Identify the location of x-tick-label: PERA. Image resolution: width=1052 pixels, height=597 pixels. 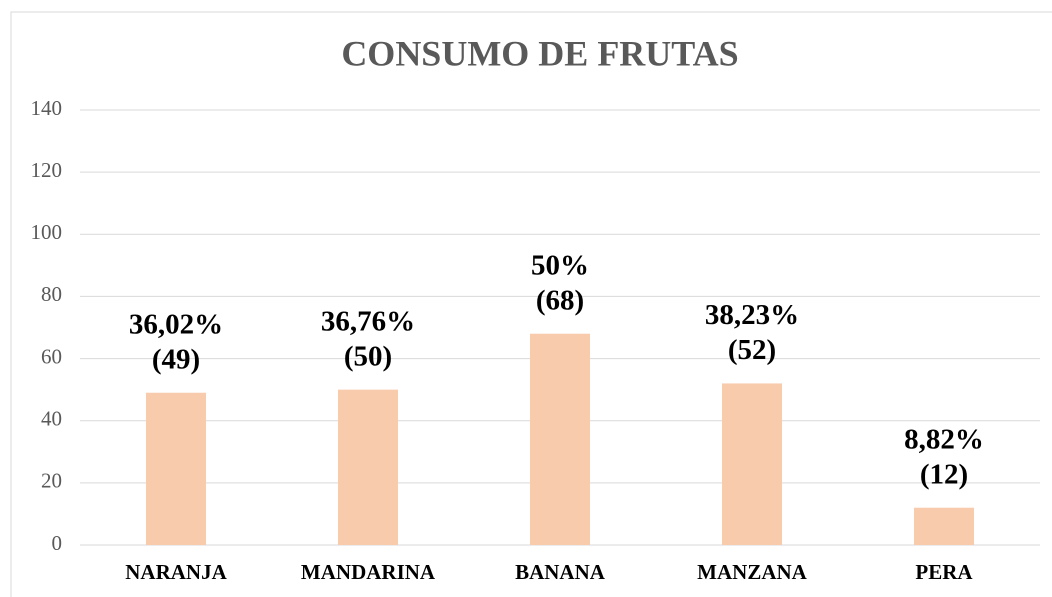
(944, 572).